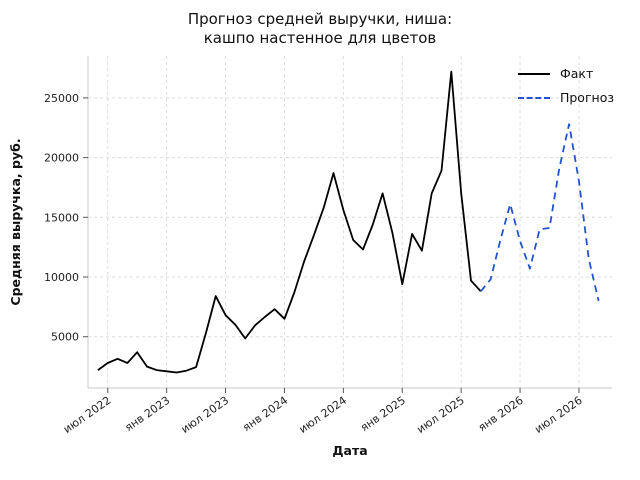 The image size is (640, 480). What do you see at coordinates (586, 97) in the screenshot?
I see `legend-label-forecast: Прогноз` at bounding box center [586, 97].